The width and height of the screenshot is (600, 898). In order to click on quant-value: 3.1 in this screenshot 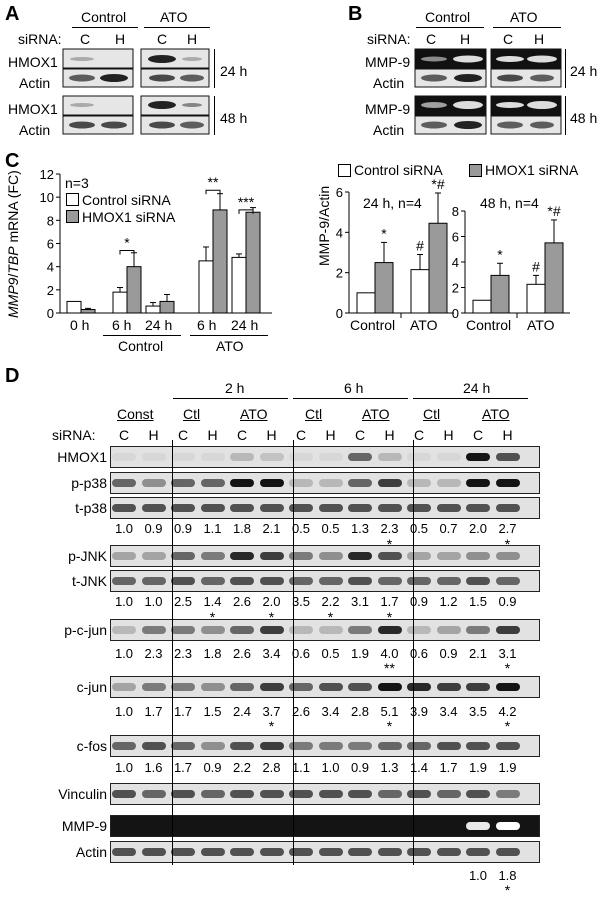, I will do `click(360, 601)`.